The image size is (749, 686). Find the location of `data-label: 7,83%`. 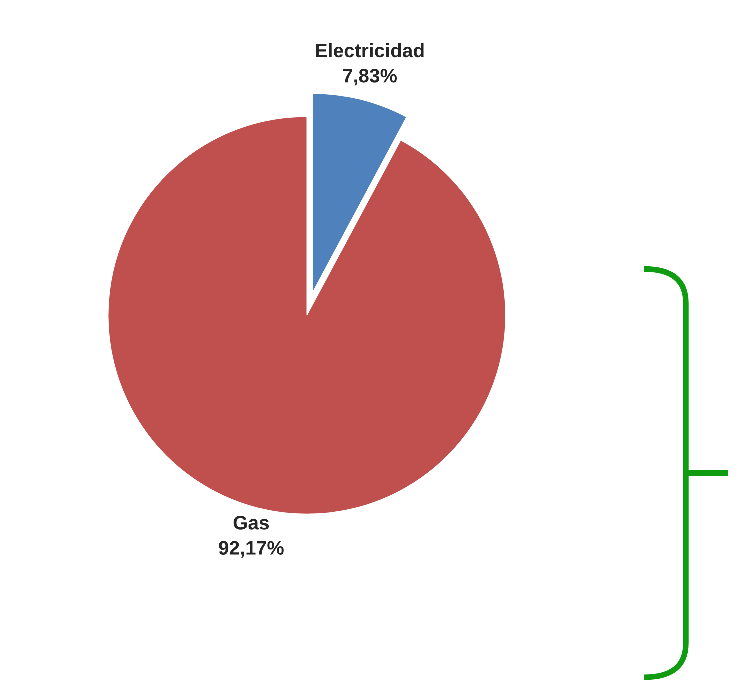

data-label: 7,83% is located at coordinates (370, 77).